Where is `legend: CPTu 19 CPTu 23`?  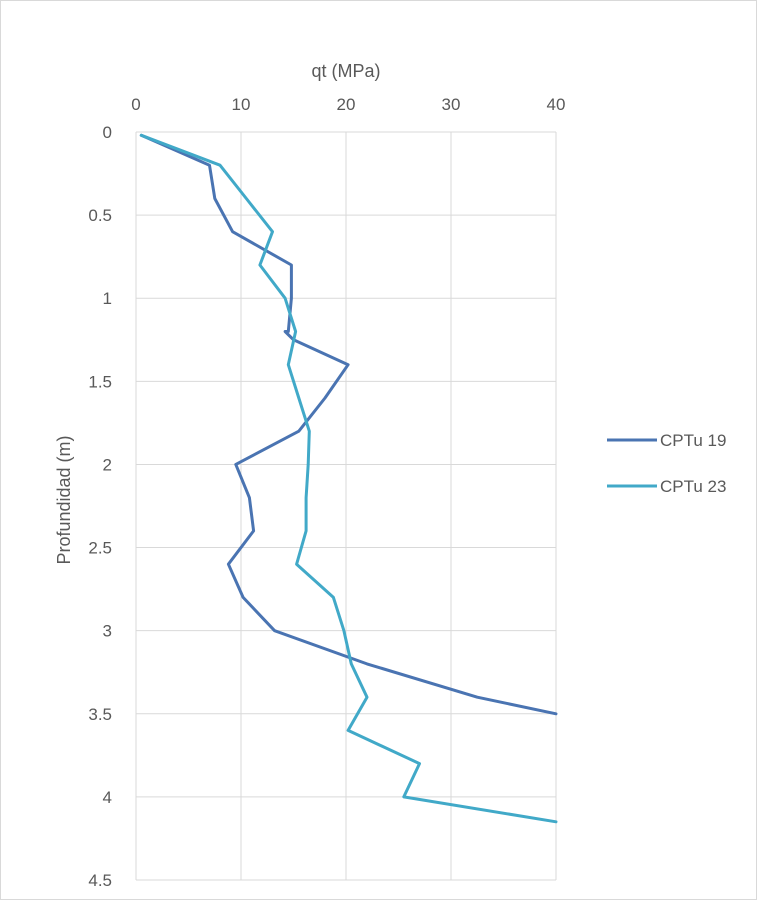
legend: CPTu 19 CPTu 23 is located at coordinates (666, 463).